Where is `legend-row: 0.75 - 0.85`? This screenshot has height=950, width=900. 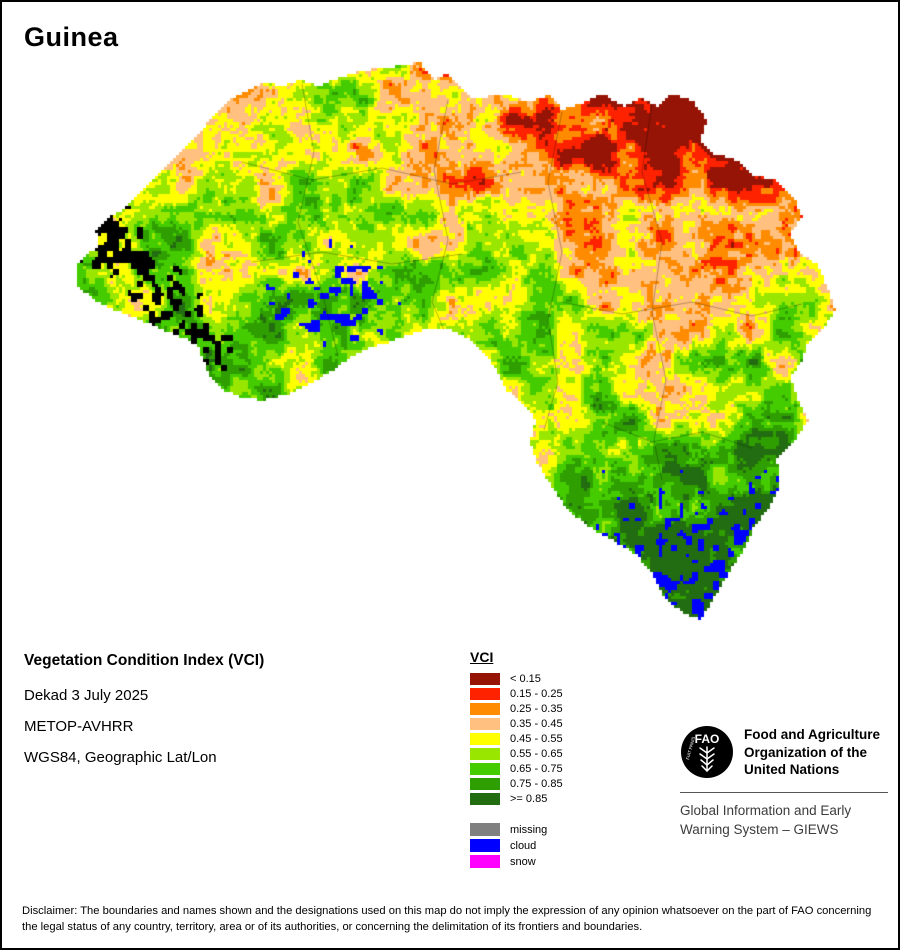
legend-row: 0.75 - 0.85 is located at coordinates (516, 784).